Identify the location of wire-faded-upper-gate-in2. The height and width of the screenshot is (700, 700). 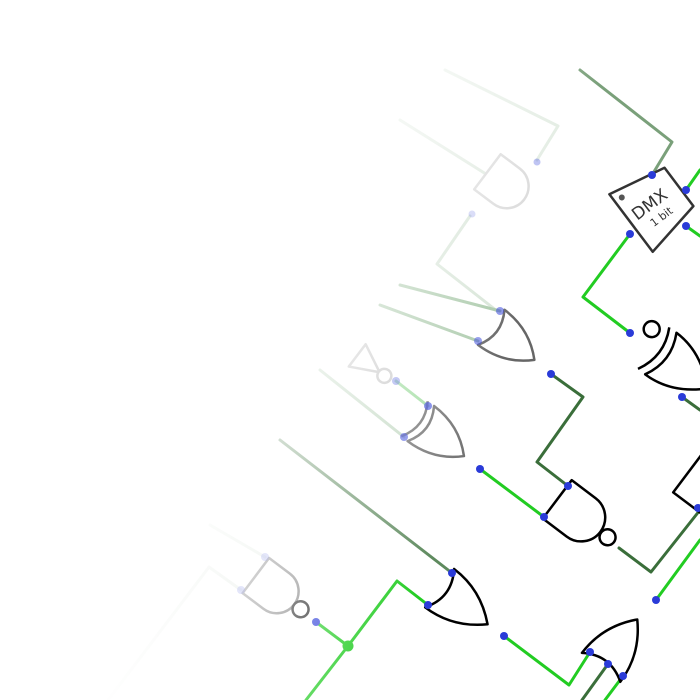
(501, 115).